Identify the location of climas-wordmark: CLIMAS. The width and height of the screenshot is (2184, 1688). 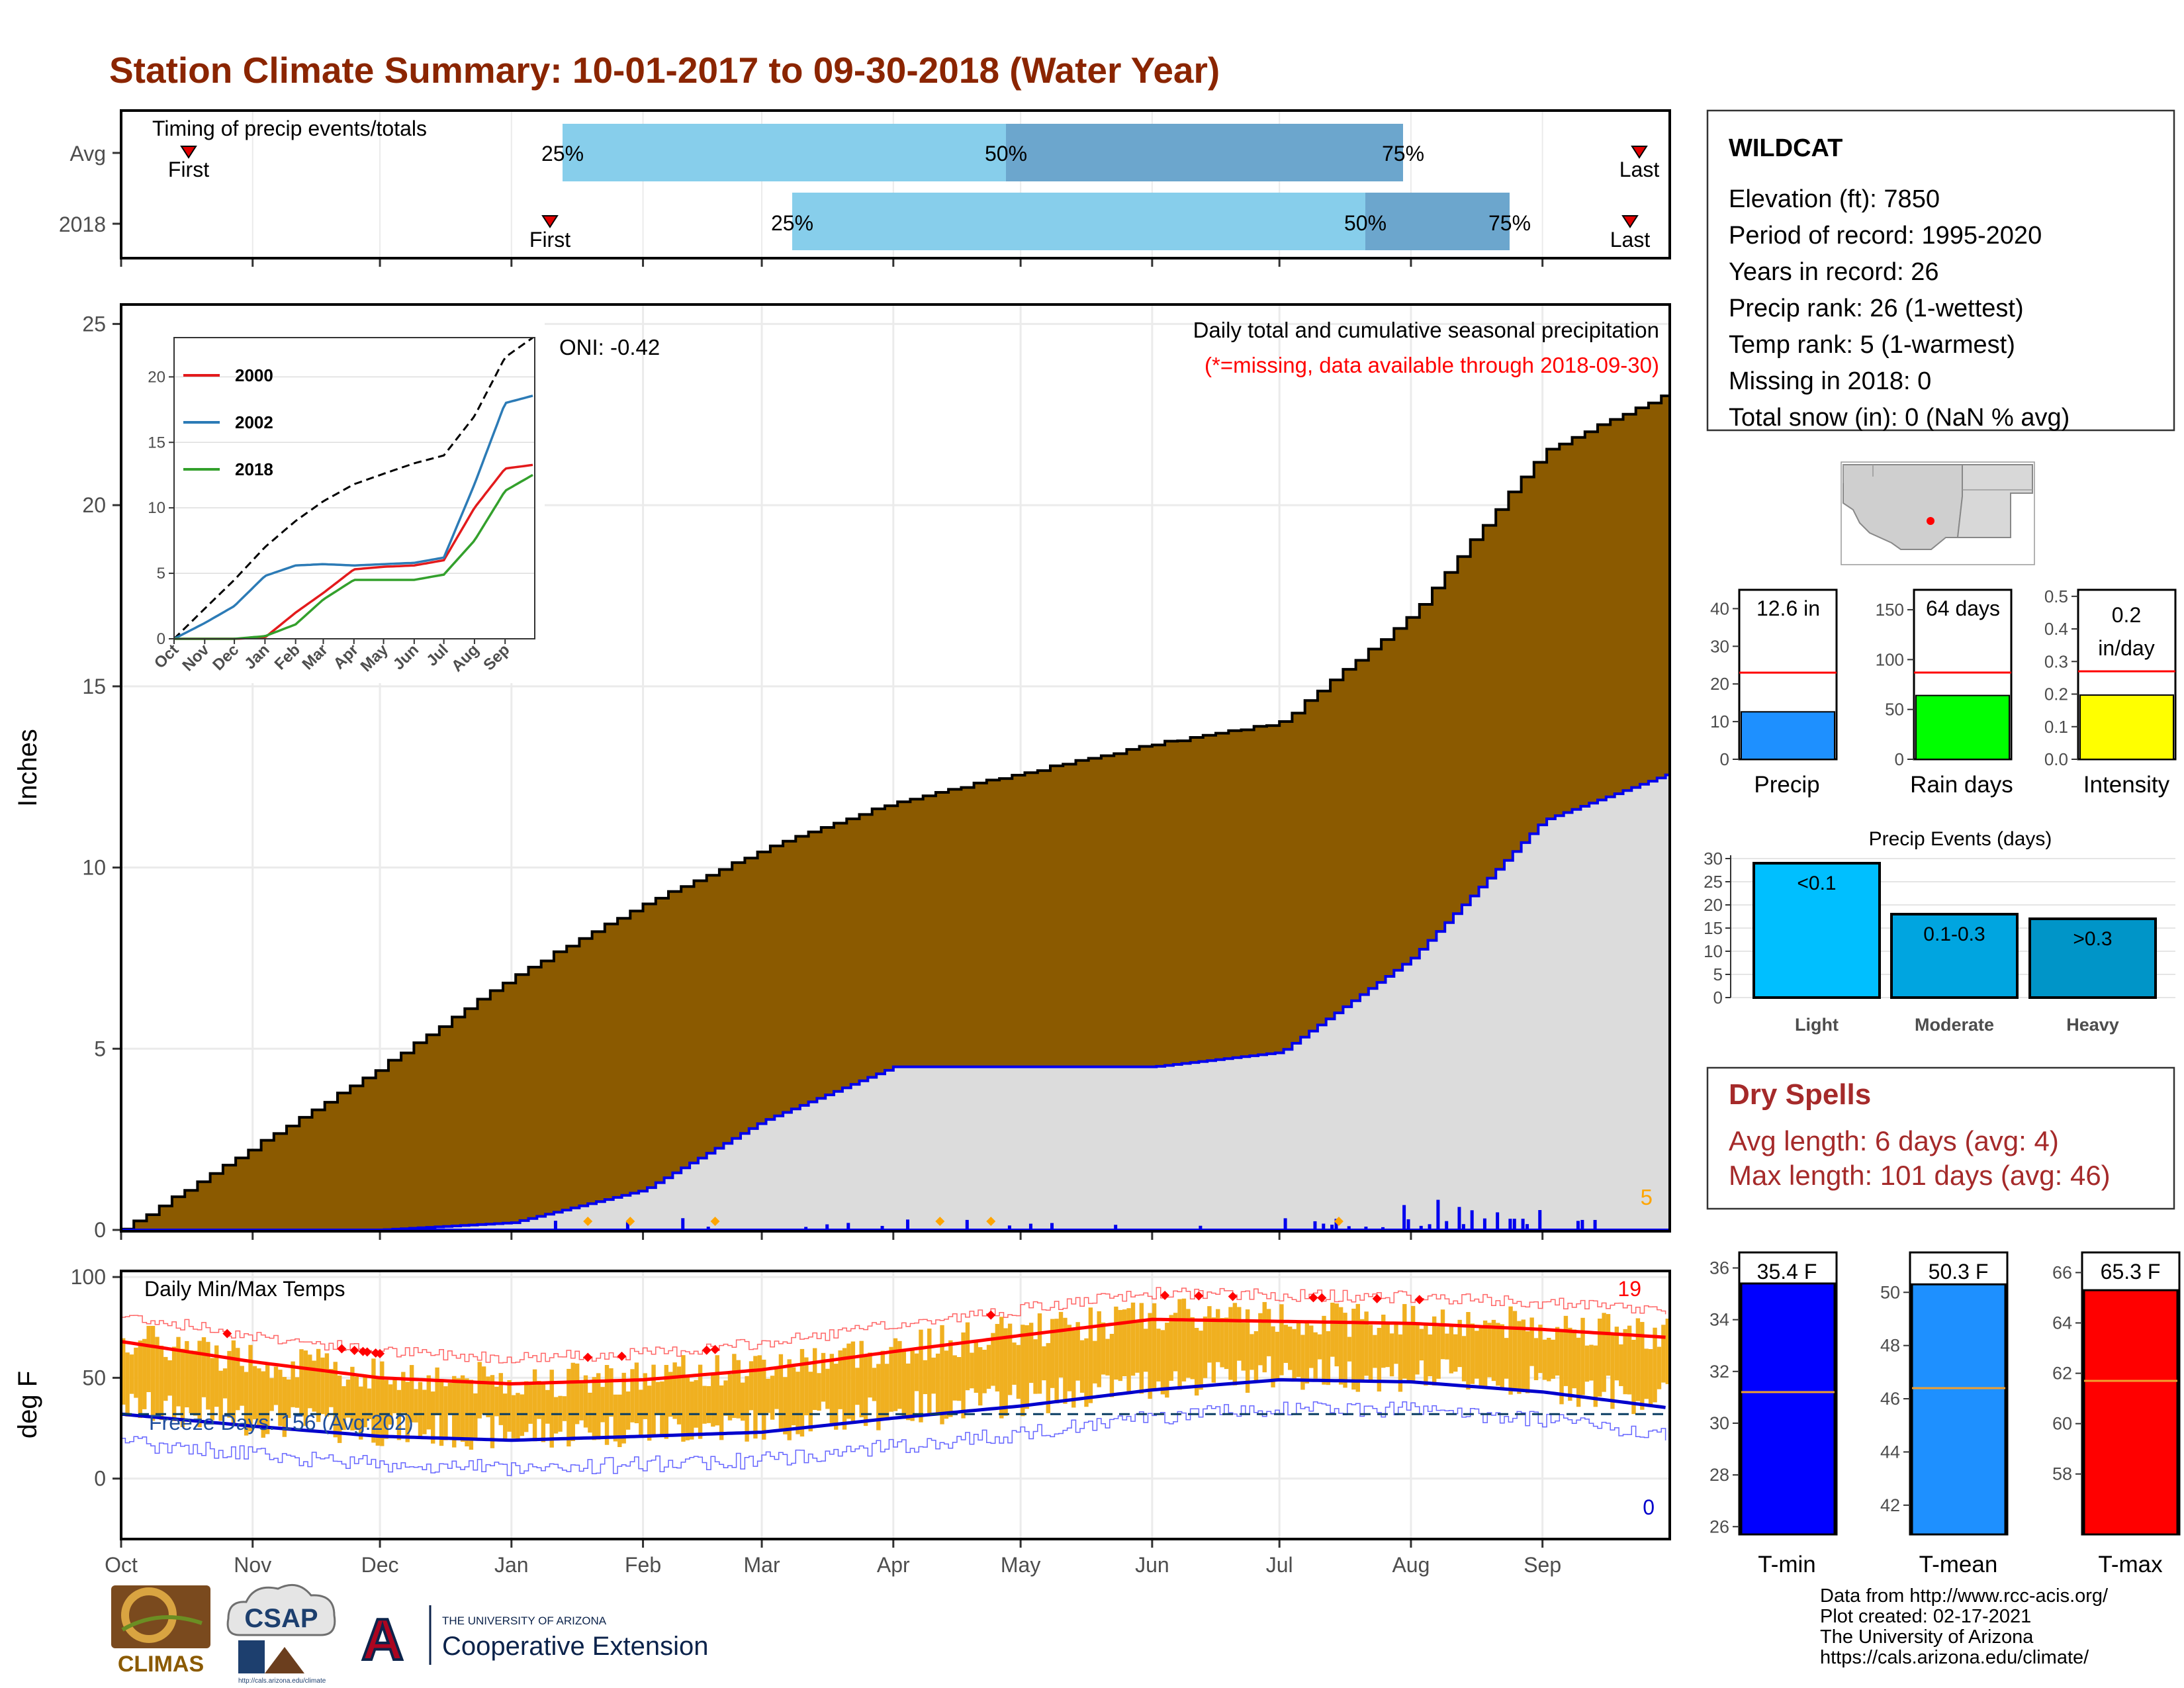
(161, 1664).